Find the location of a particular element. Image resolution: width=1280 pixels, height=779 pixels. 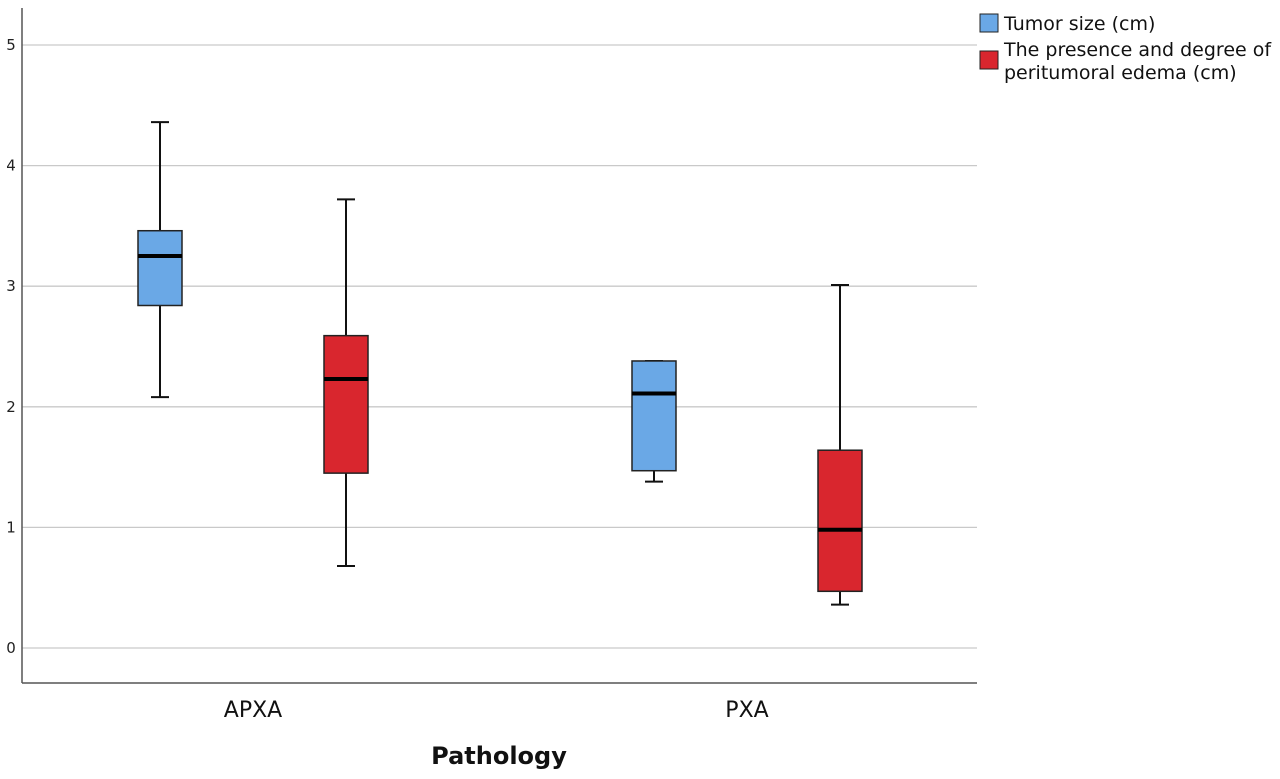

legend-label-edema-line2: peritumoral edema (cm) is located at coordinates (1120, 73).